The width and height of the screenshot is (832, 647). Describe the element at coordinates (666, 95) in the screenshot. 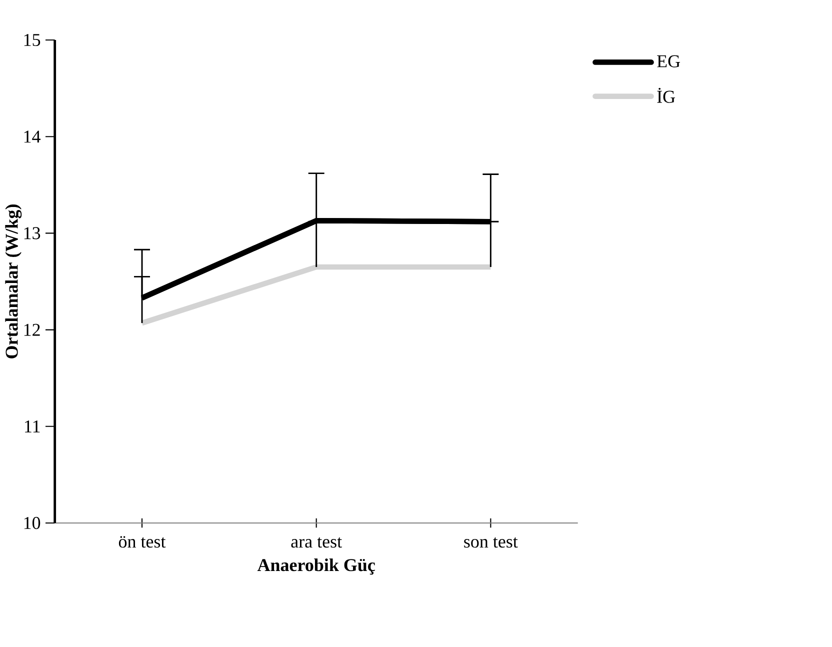

I see `legend-label: İG` at that location.